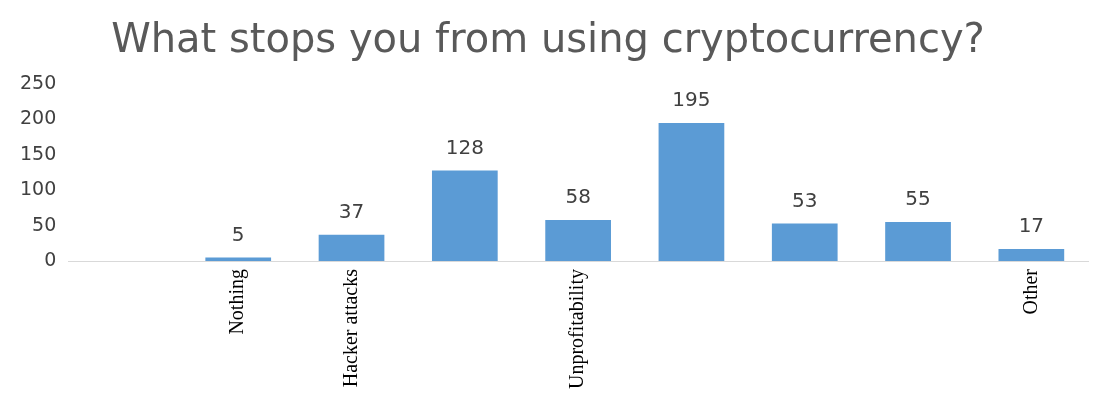 The height and width of the screenshot is (405, 1106). What do you see at coordinates (38, 152) in the screenshot?
I see `y-tick-label: 150` at bounding box center [38, 152].